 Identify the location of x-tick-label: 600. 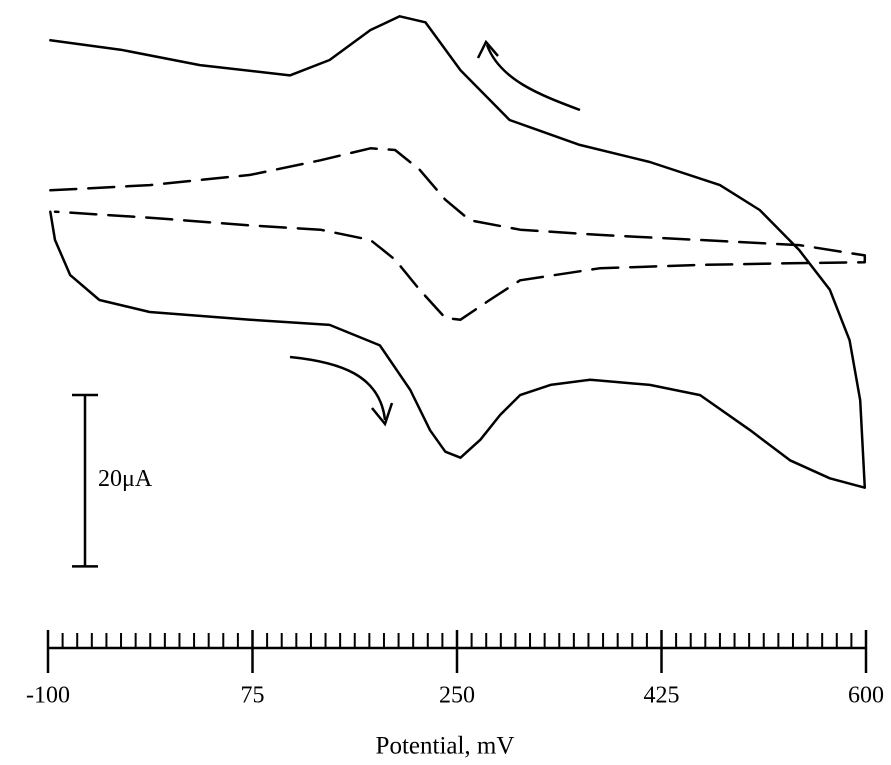
(866, 696).